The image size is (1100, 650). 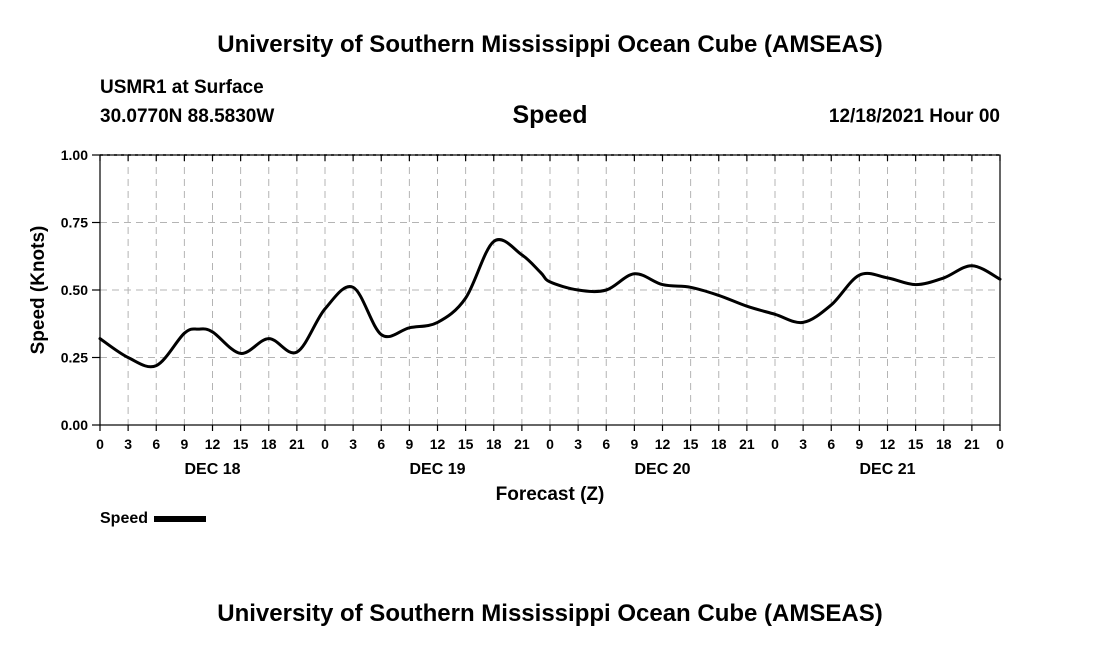 I want to click on legend-swatch, so click(x=180, y=518).